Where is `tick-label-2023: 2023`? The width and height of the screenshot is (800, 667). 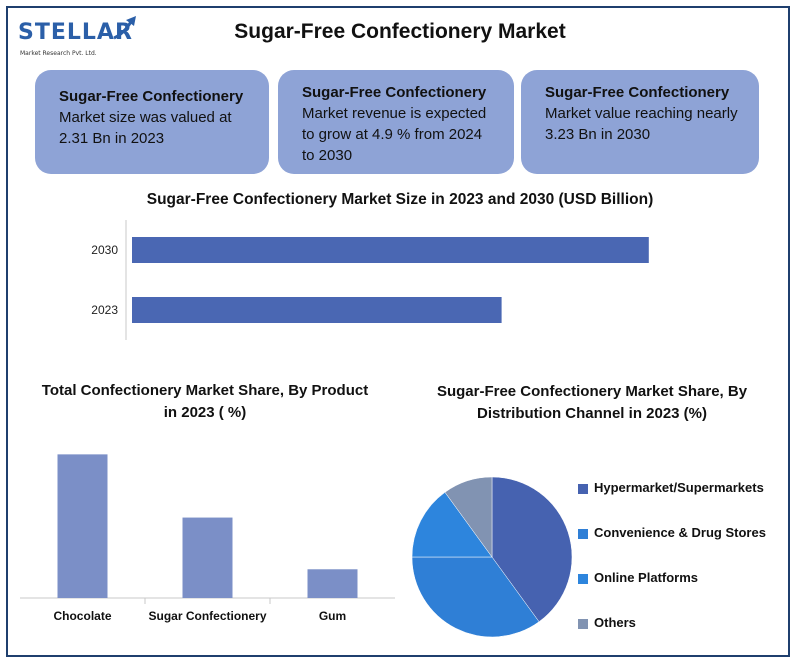
tick-label-2023: 2023 is located at coordinates (104, 310).